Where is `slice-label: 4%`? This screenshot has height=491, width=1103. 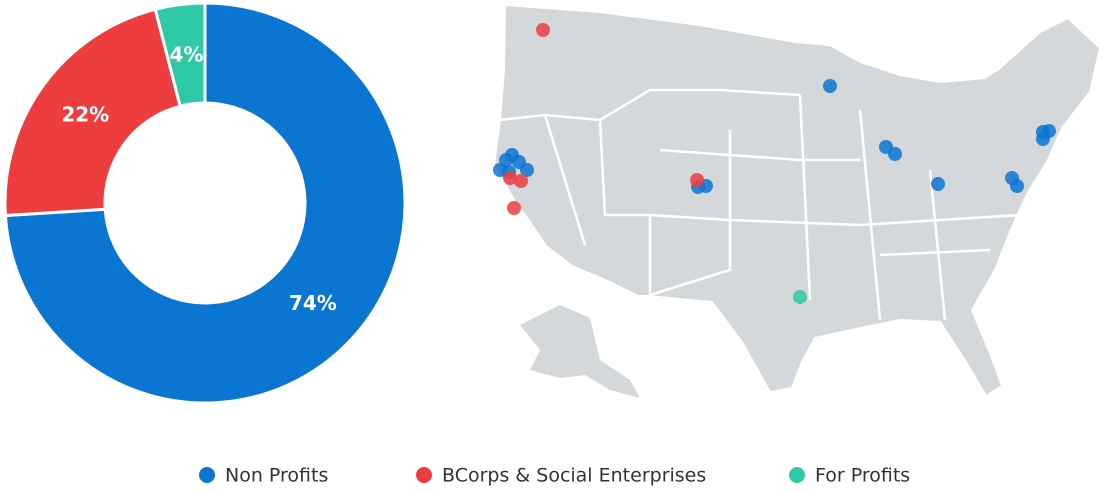
slice-label: 4% is located at coordinates (186, 55).